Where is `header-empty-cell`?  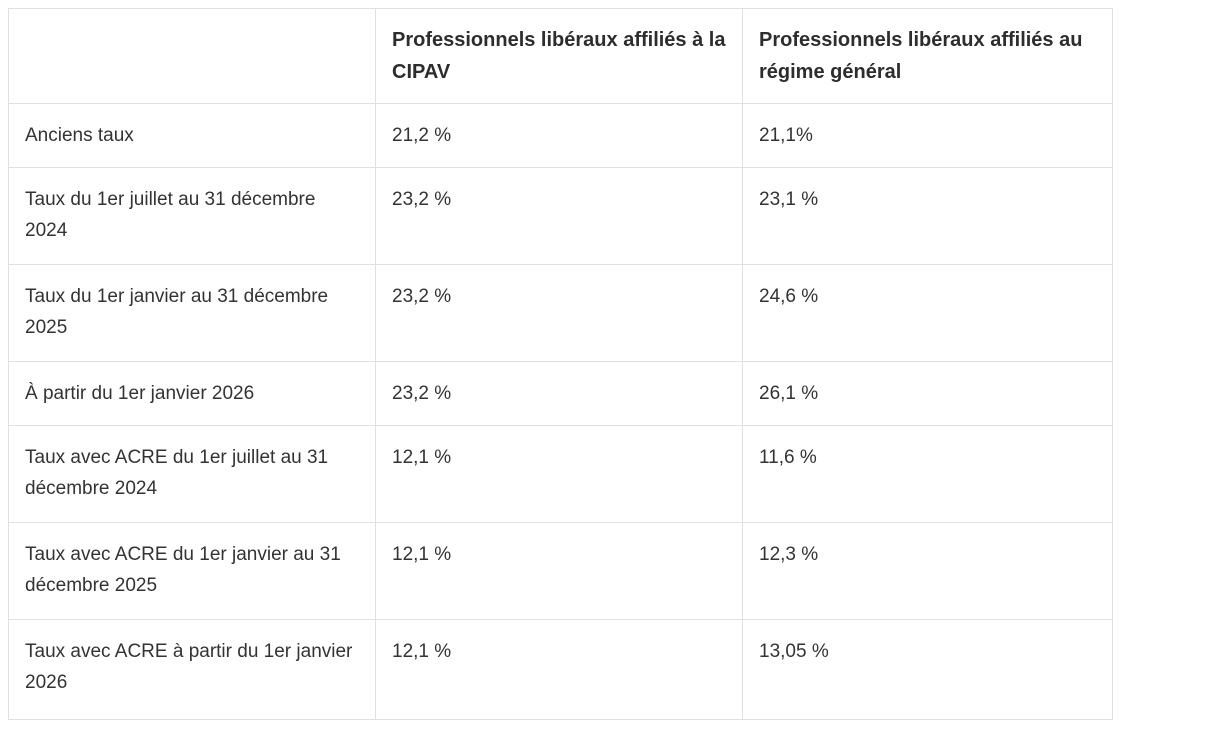 header-empty-cell is located at coordinates (192, 56).